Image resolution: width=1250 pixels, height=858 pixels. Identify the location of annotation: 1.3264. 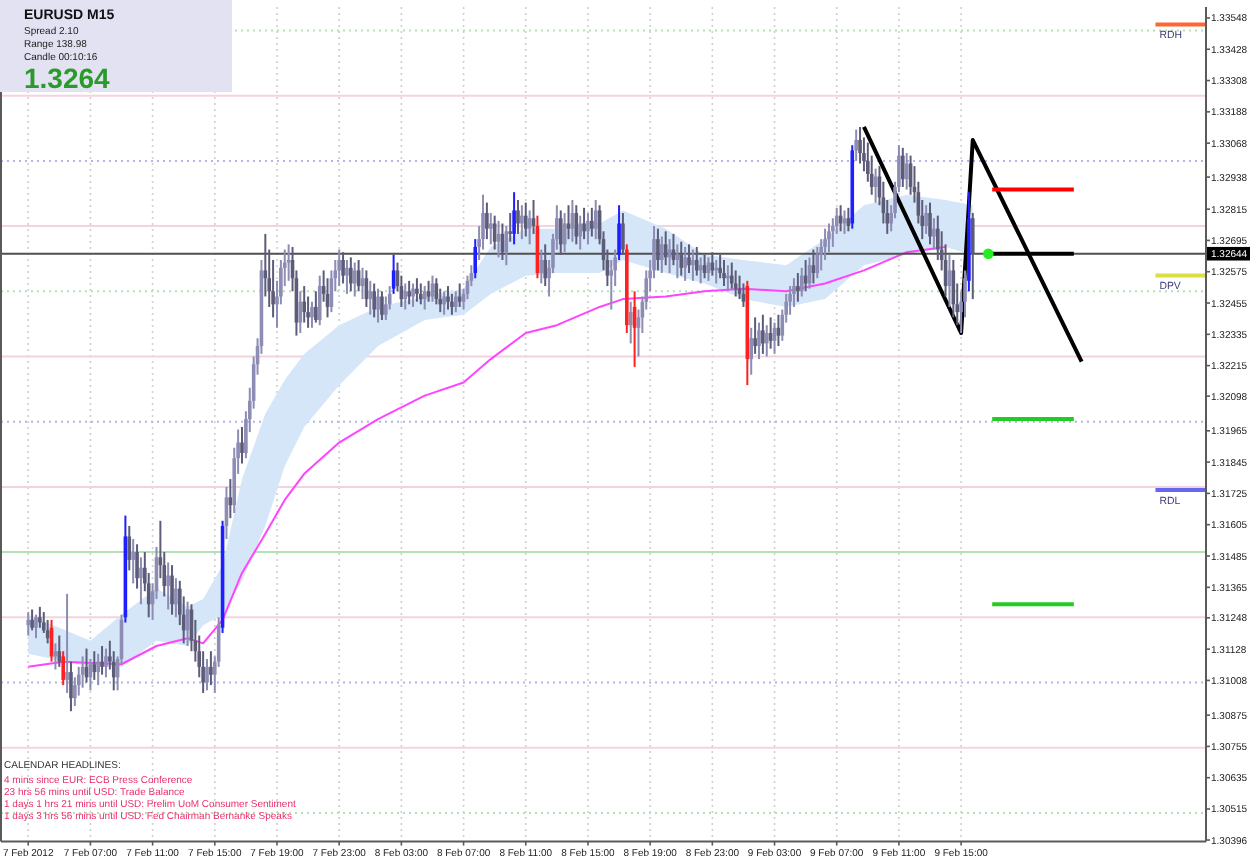
(67, 78).